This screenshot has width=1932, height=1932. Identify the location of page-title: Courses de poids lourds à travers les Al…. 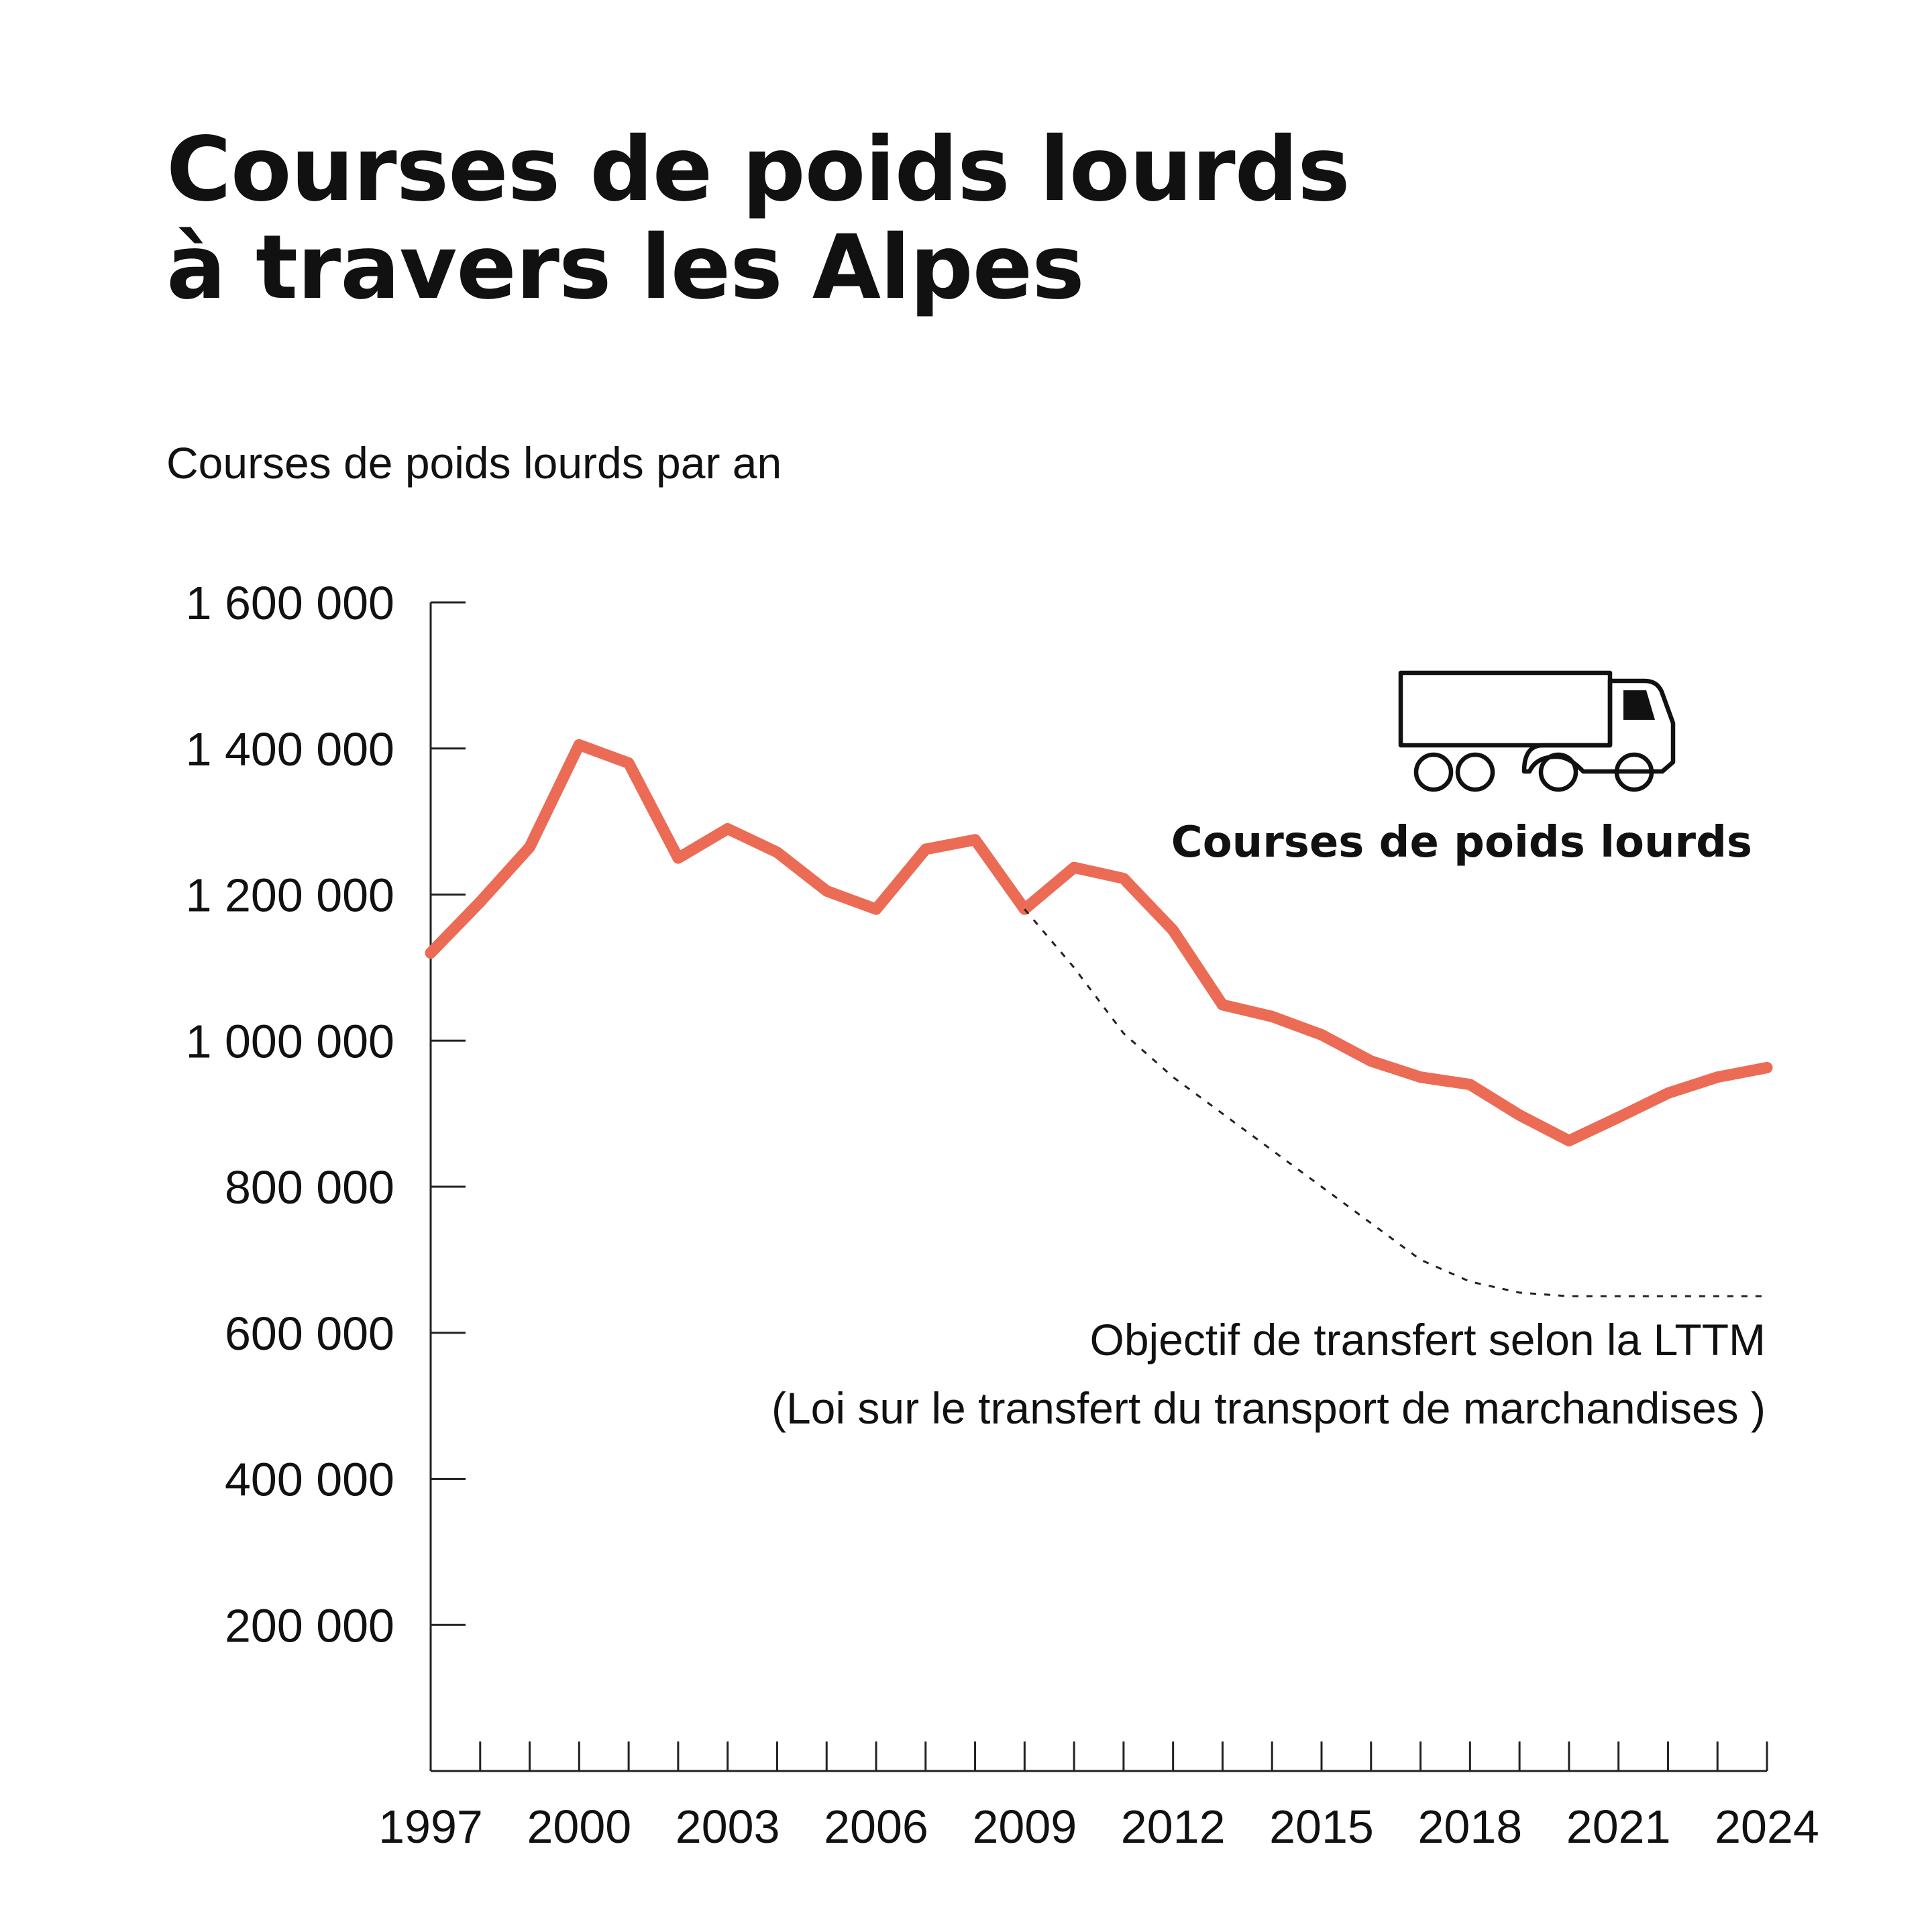
(971, 219).